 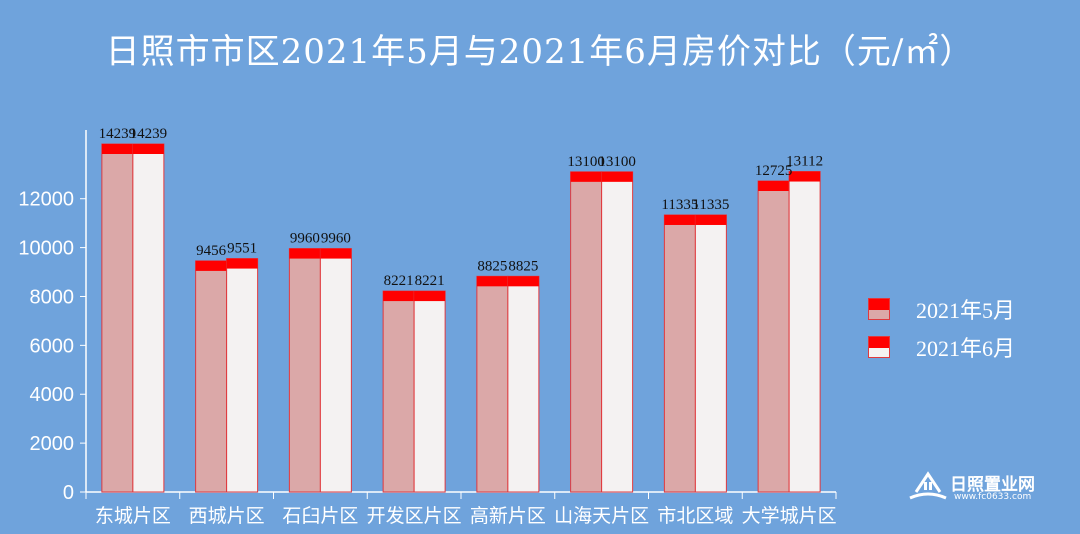 What do you see at coordinates (52, 297) in the screenshot?
I see `y-tick-label: 8000` at bounding box center [52, 297].